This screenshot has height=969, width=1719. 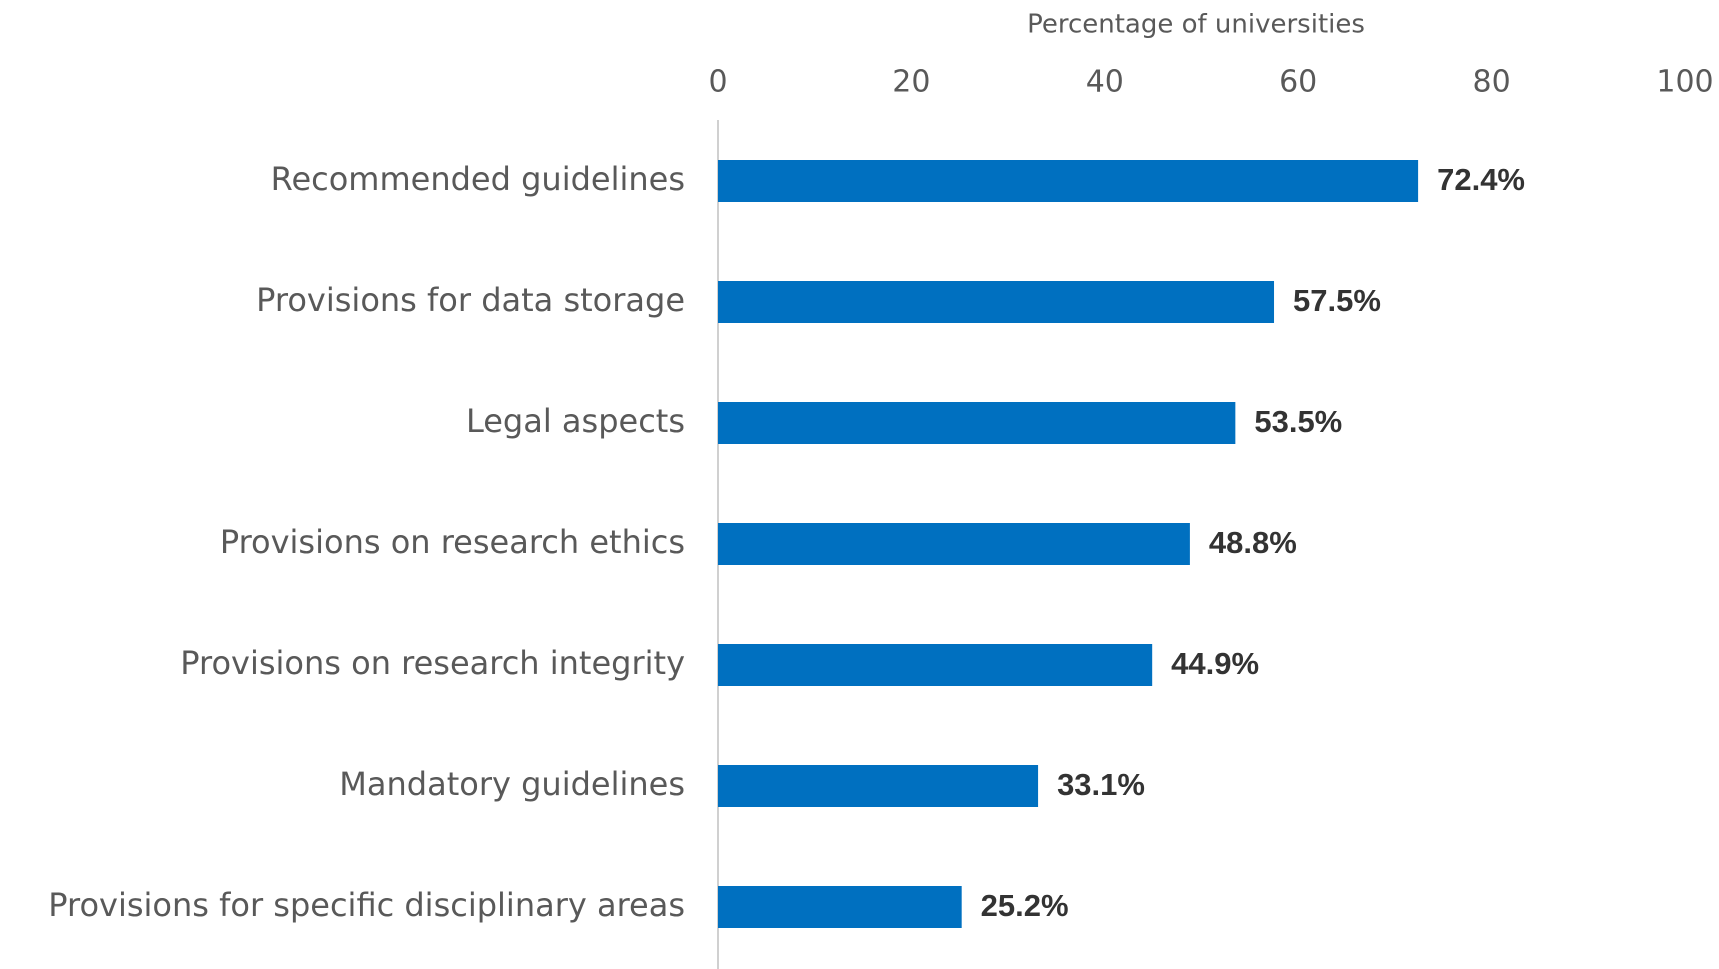 I want to click on x-tick-label: 60, so click(x=1298, y=82).